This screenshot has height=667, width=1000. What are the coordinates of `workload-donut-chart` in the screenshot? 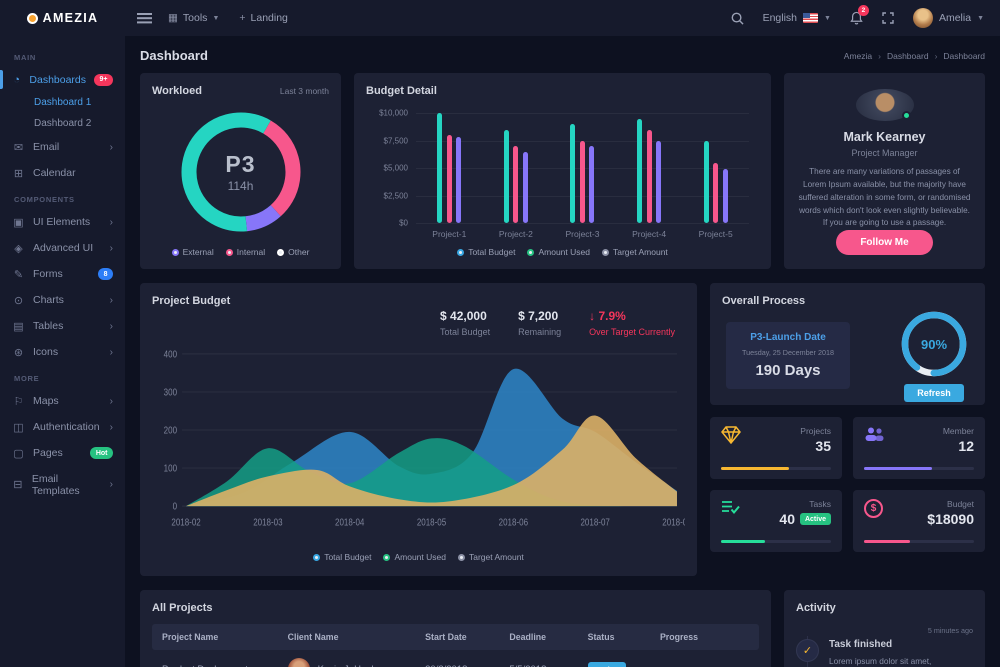 It's located at (240, 172).